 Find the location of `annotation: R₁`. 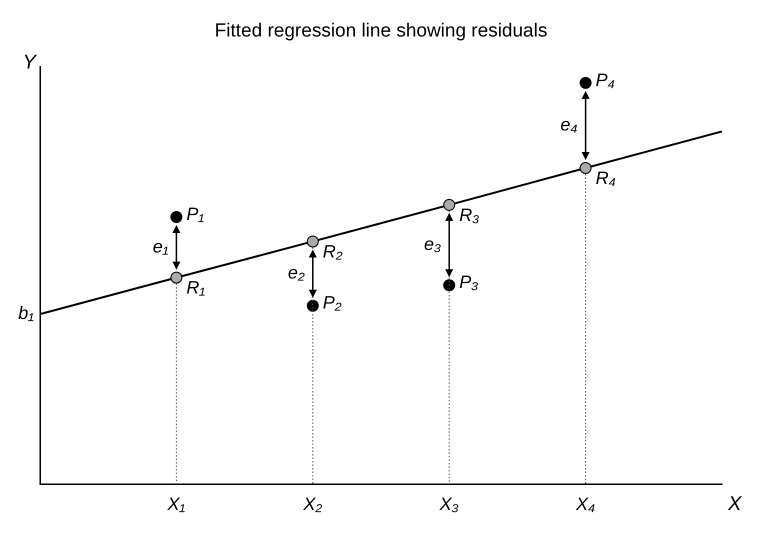

annotation: R₁ is located at coordinates (196, 288).